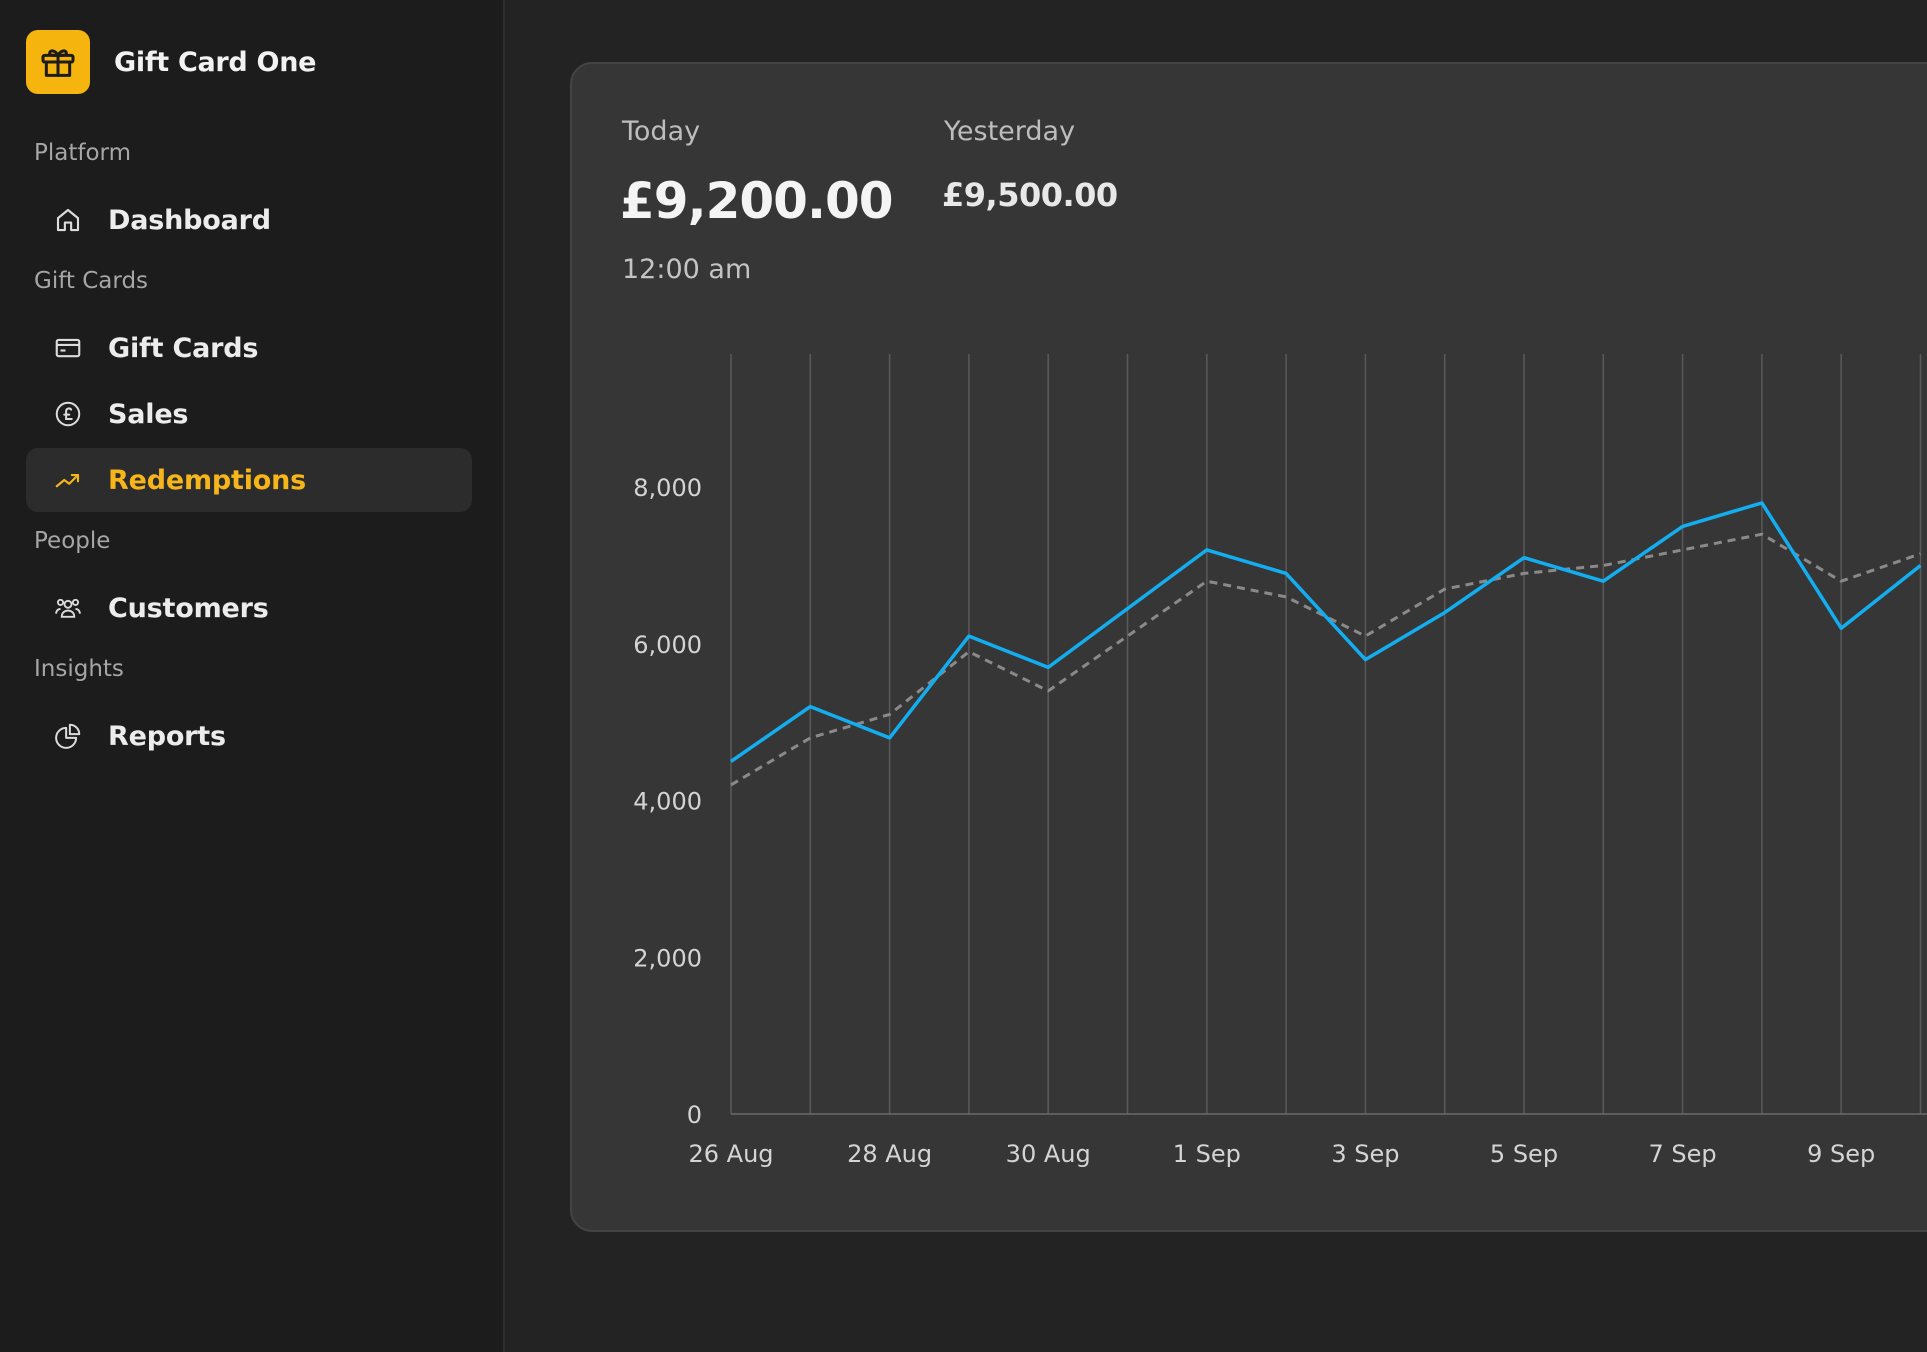  What do you see at coordinates (667, 488) in the screenshot?
I see `y-tick-label: 8,000` at bounding box center [667, 488].